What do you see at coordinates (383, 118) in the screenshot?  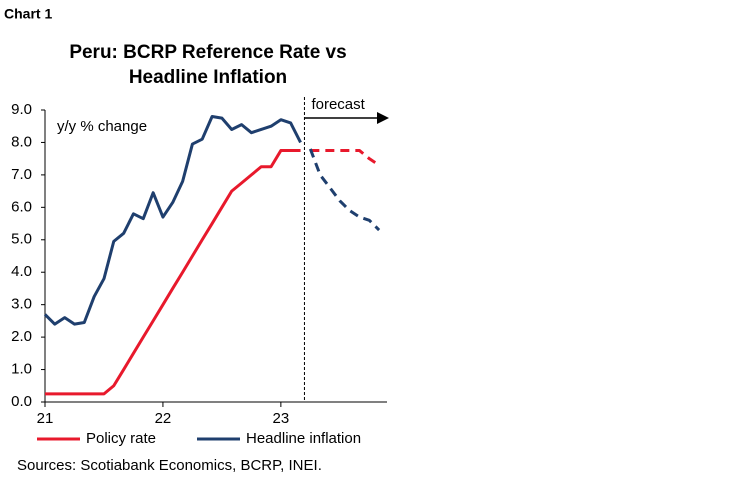 I see `forecast-arrowhead` at bounding box center [383, 118].